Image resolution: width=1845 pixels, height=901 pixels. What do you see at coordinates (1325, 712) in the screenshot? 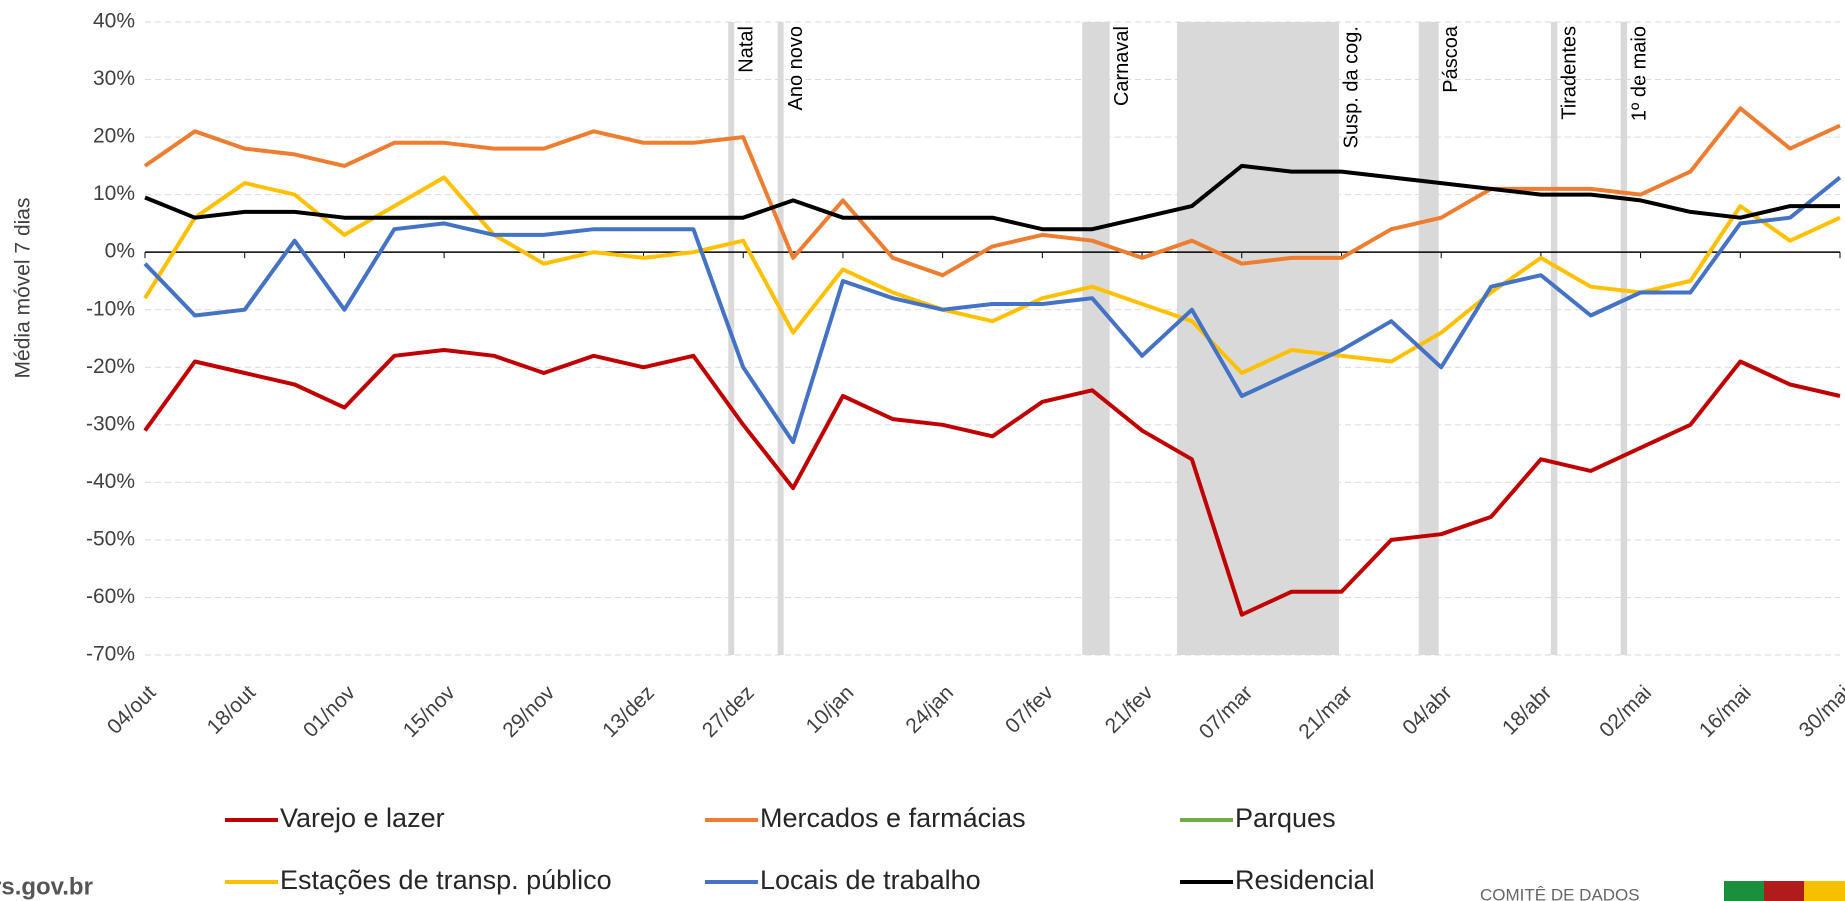
I see `x-tick-label: 21/mar` at bounding box center [1325, 712].